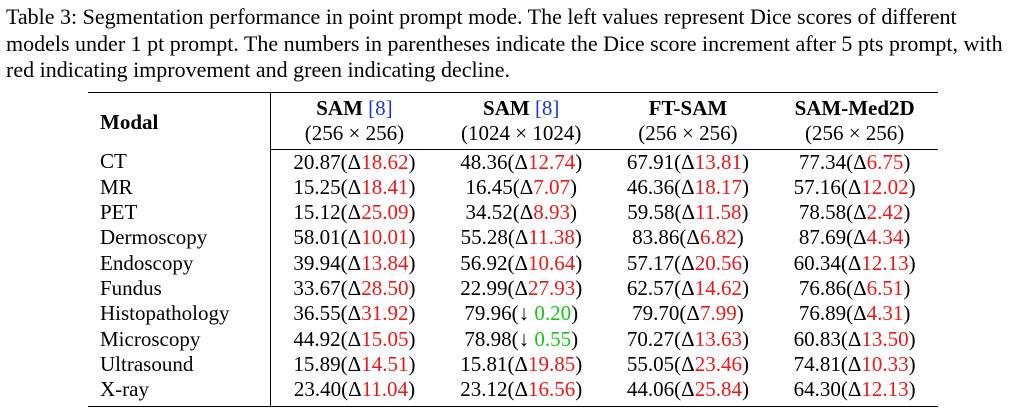 The width and height of the screenshot is (1024, 418). Describe the element at coordinates (484, 288) in the screenshot. I see `dice-score: 22.99` at that location.